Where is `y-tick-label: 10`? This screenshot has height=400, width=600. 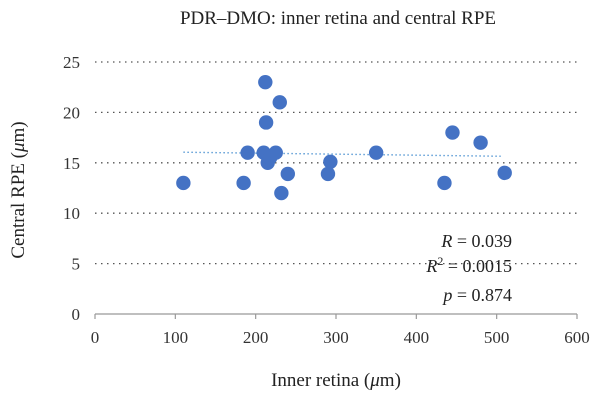
y-tick-label: 10 is located at coordinates (71, 213).